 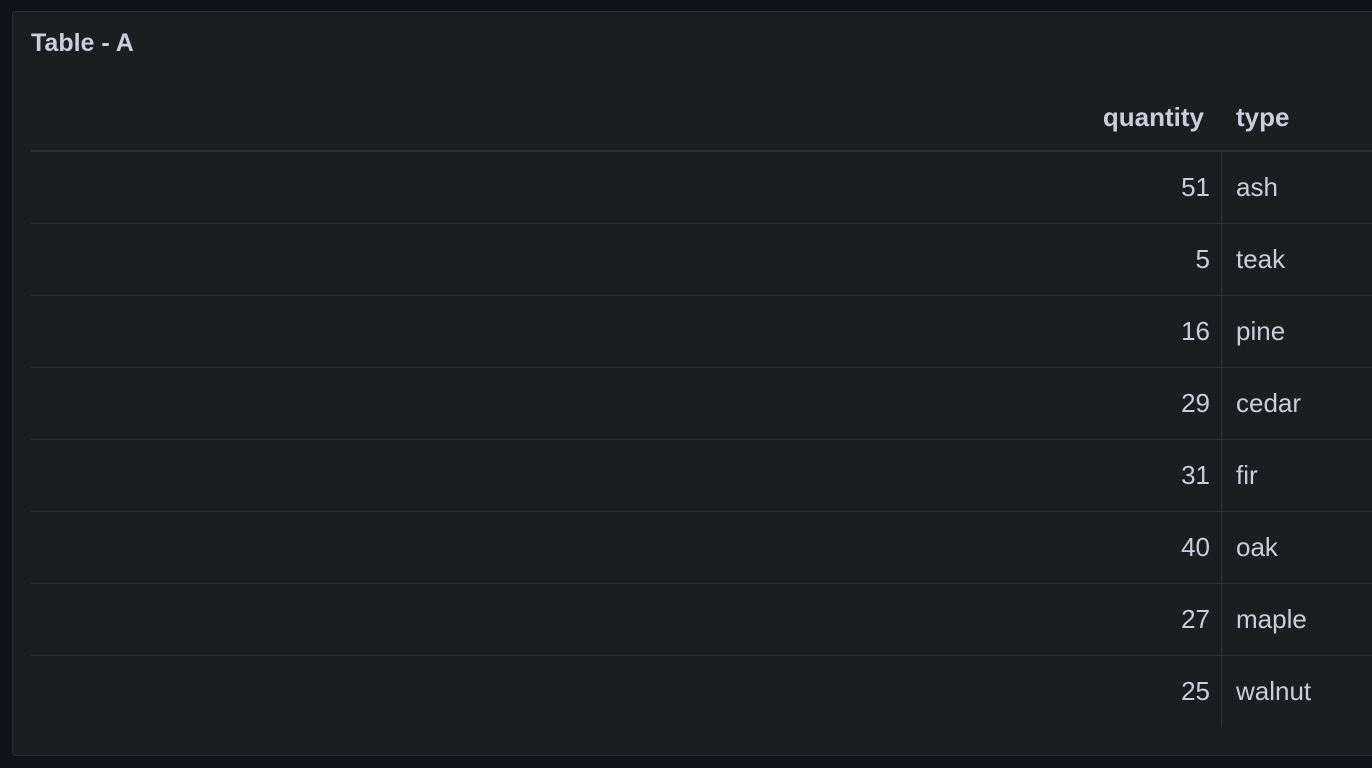 What do you see at coordinates (1195, 619) in the screenshot?
I see `cell-quantity: 27` at bounding box center [1195, 619].